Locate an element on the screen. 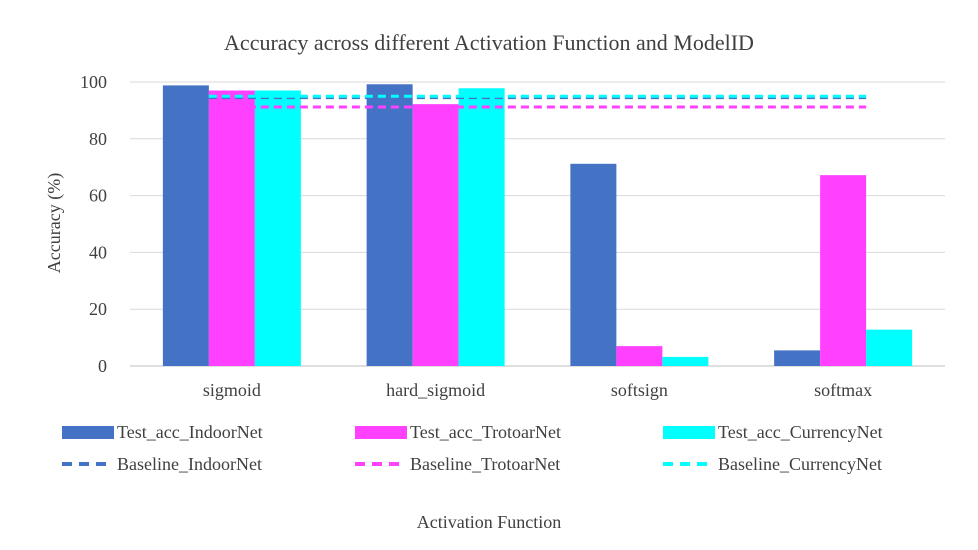 This screenshot has width=978, height=550. x-tick-label: sigmoid is located at coordinates (232, 390).